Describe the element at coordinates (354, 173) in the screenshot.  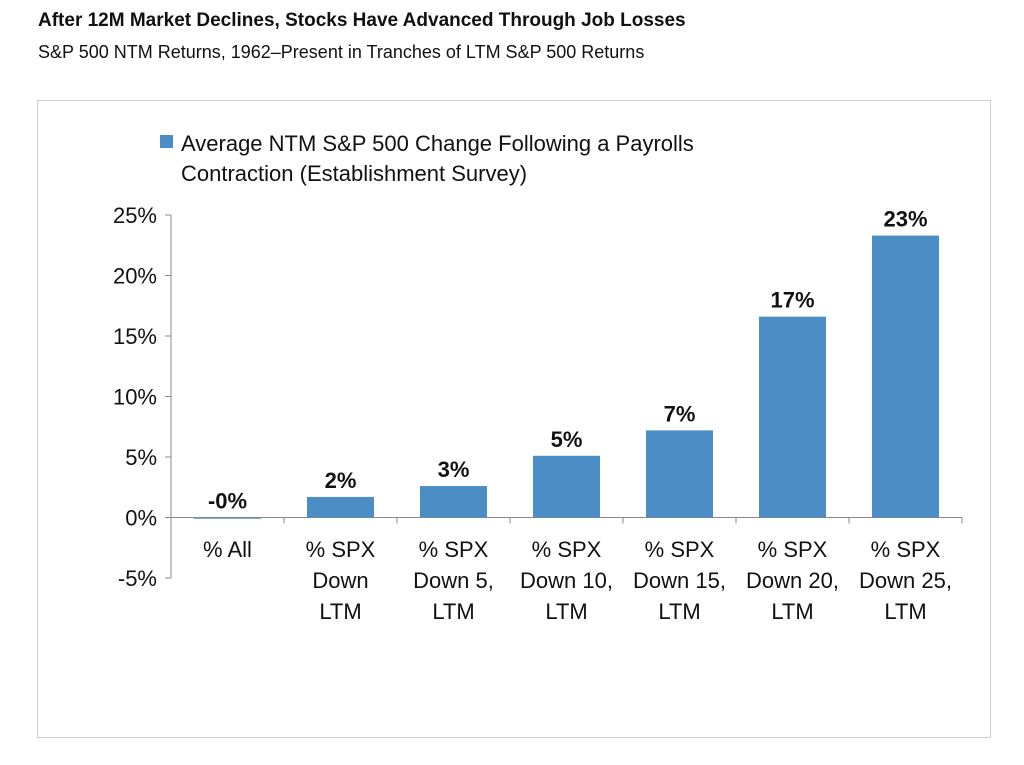
I see `legend-text-line: Contraction (Establishment Survey)` at that location.